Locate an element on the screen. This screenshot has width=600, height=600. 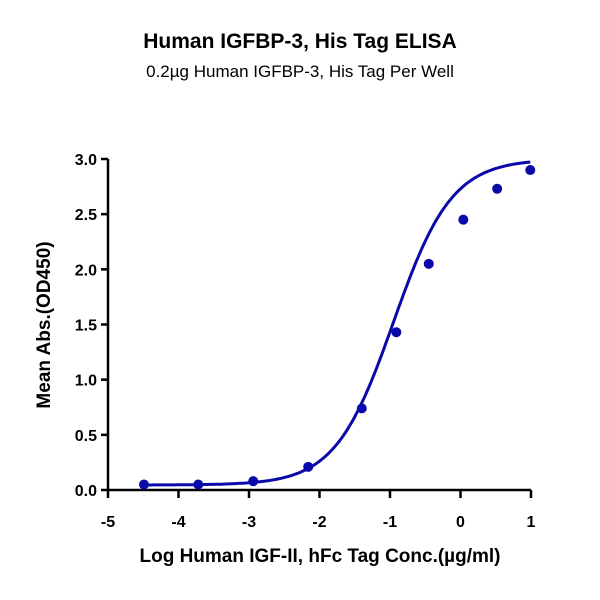
y-tick-label: 3.0 is located at coordinates (86, 160).